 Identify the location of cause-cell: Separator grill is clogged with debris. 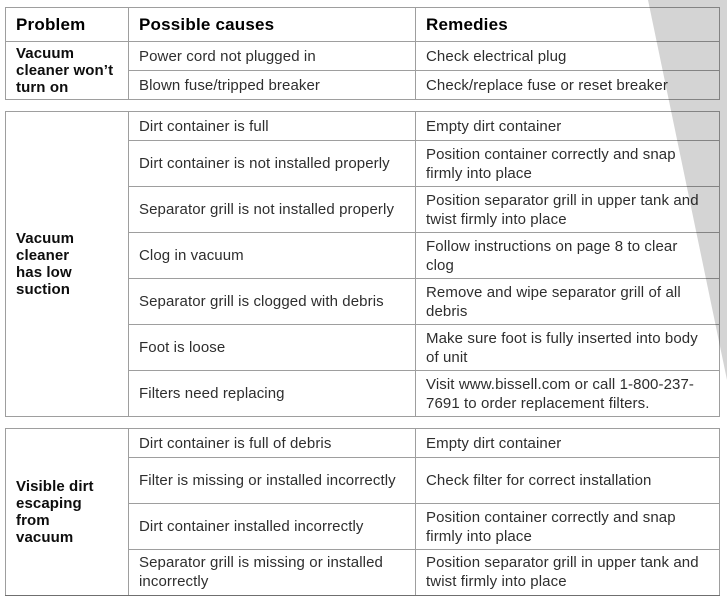
(272, 301).